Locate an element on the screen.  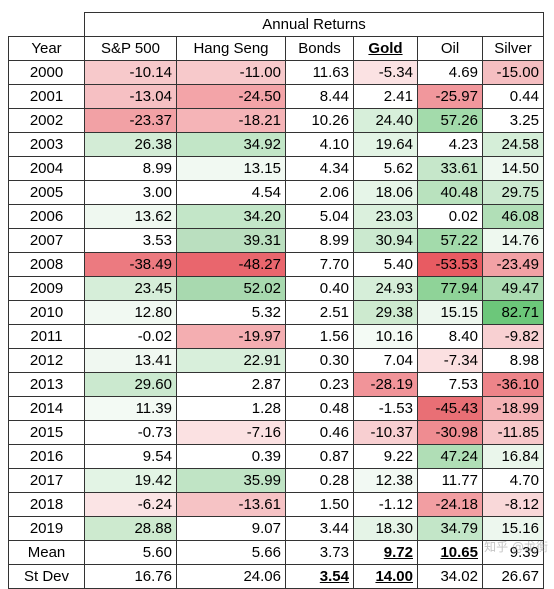
return-cell: 19.64 is located at coordinates (386, 145).